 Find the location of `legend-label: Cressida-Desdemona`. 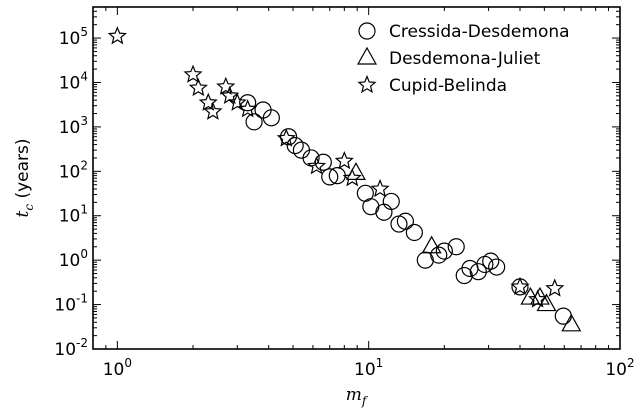

legend-label: Cressida-Desdemona is located at coordinates (479, 32).